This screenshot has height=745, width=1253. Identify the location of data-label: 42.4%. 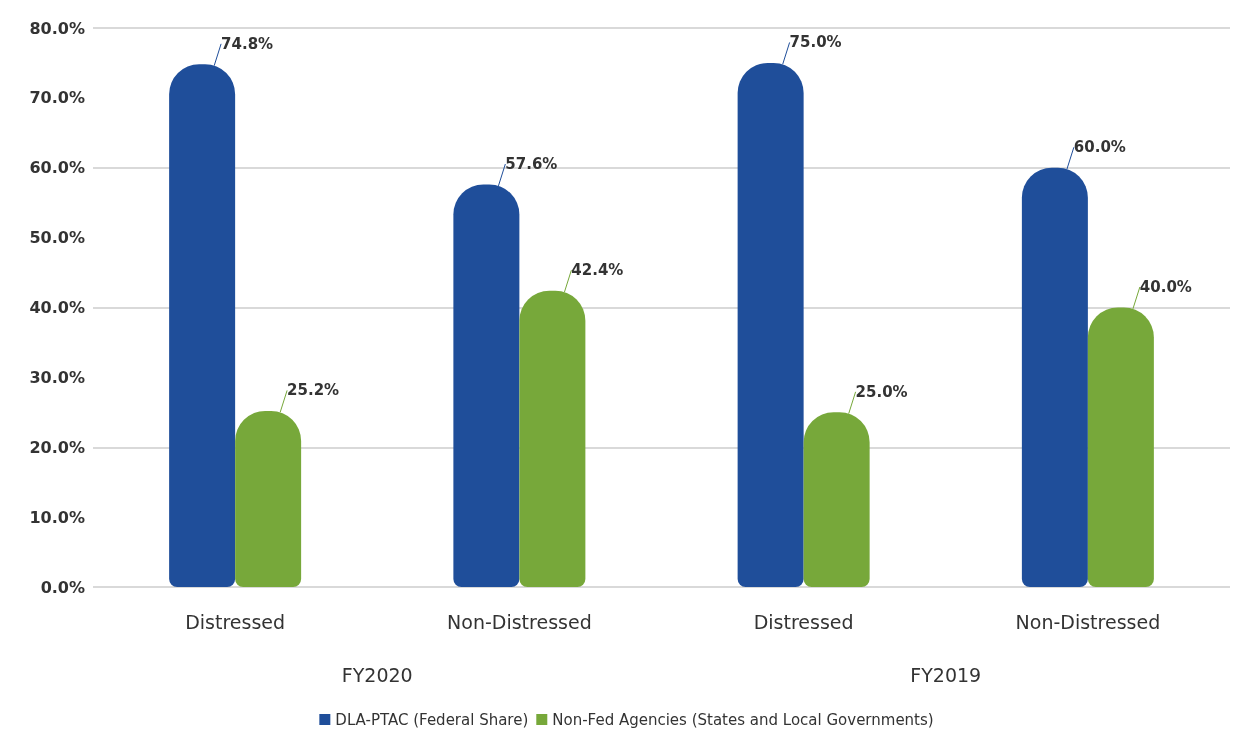
(597, 270).